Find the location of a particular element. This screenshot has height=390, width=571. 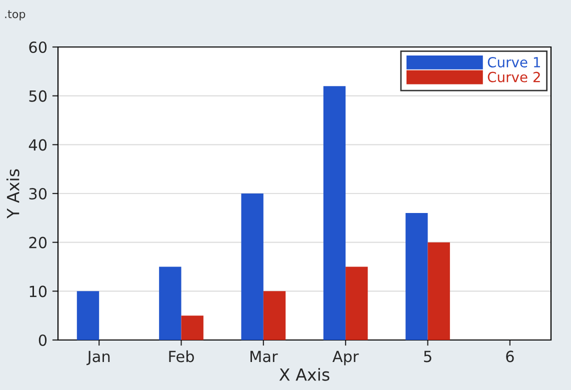

x-axis-title: X Axis is located at coordinates (304, 374).